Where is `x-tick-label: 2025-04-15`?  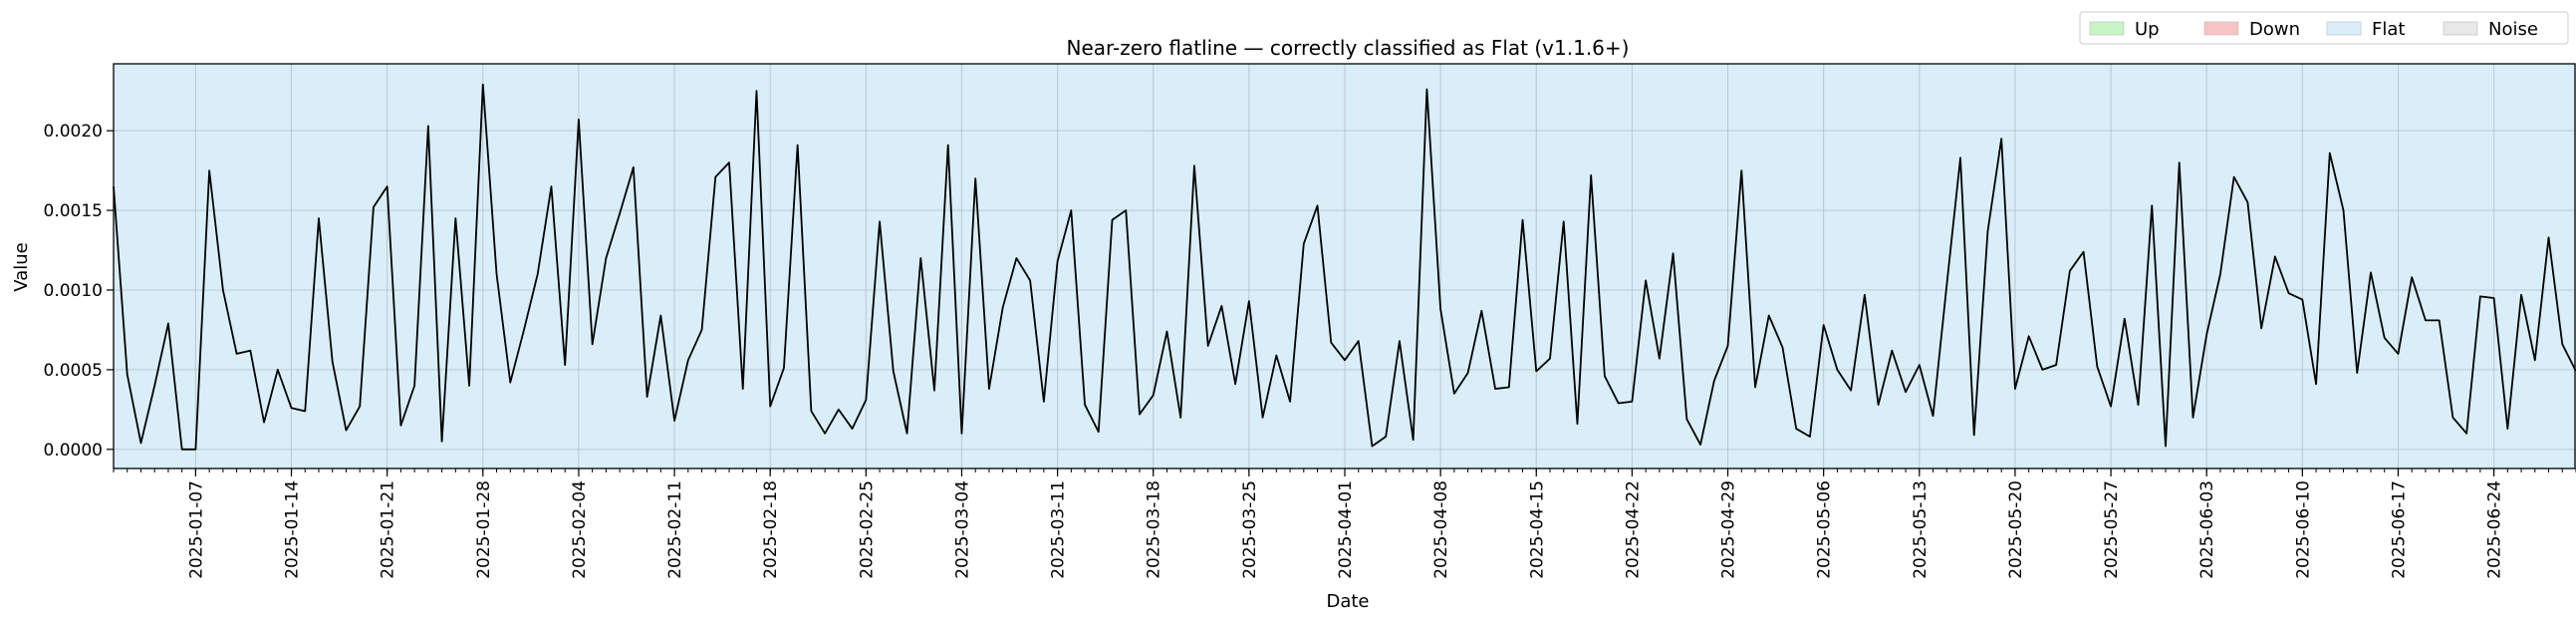 x-tick-label: 2025-04-15 is located at coordinates (1537, 529).